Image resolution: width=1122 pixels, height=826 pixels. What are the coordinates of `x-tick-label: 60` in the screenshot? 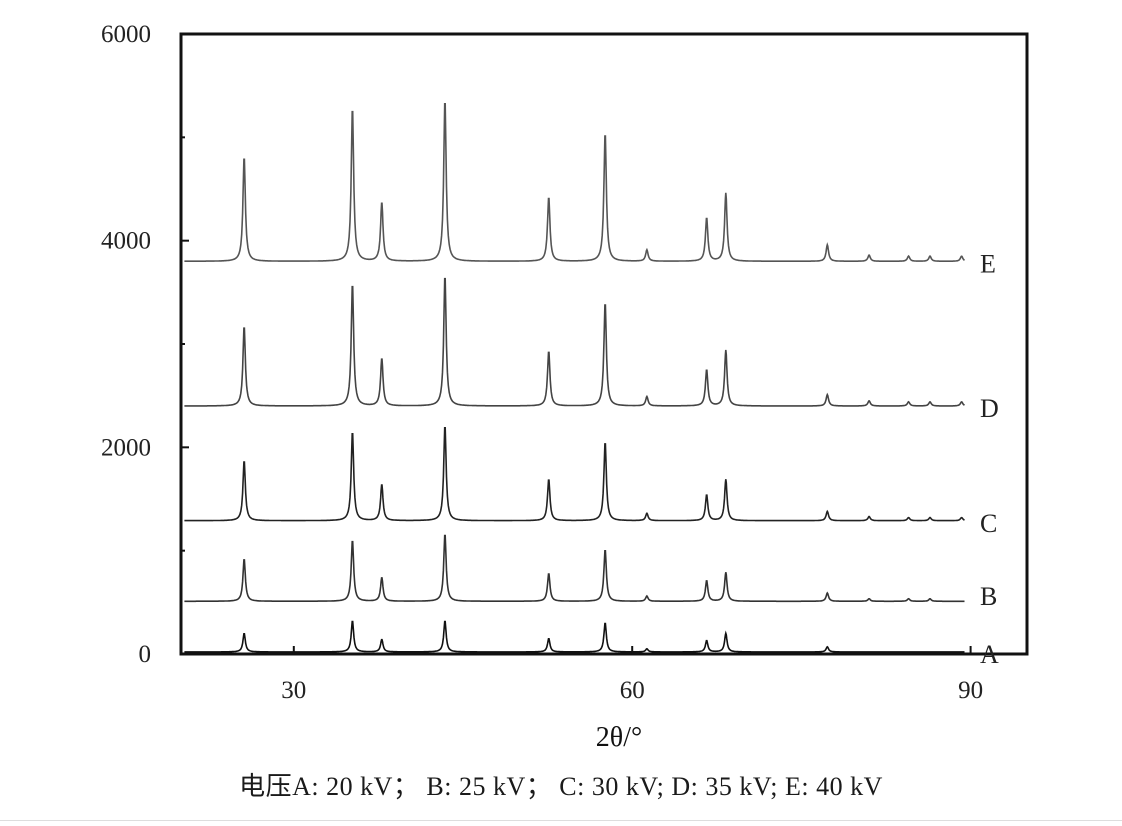 It's located at (632, 690).